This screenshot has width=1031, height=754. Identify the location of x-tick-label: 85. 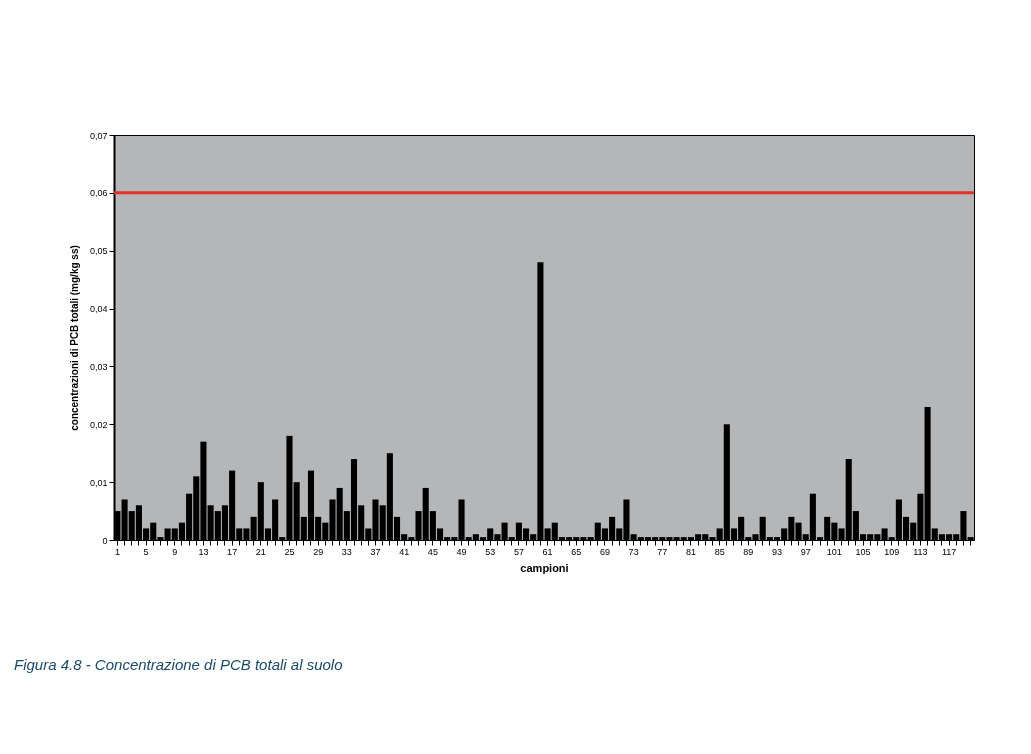
(719, 551).